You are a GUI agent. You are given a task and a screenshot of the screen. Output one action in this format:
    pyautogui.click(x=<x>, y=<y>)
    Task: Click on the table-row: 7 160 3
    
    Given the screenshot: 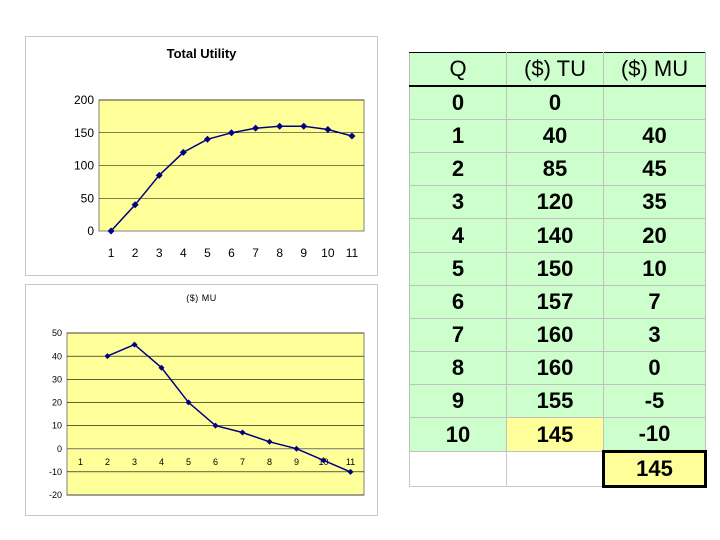 What is the action you would take?
    pyautogui.click(x=557, y=334)
    